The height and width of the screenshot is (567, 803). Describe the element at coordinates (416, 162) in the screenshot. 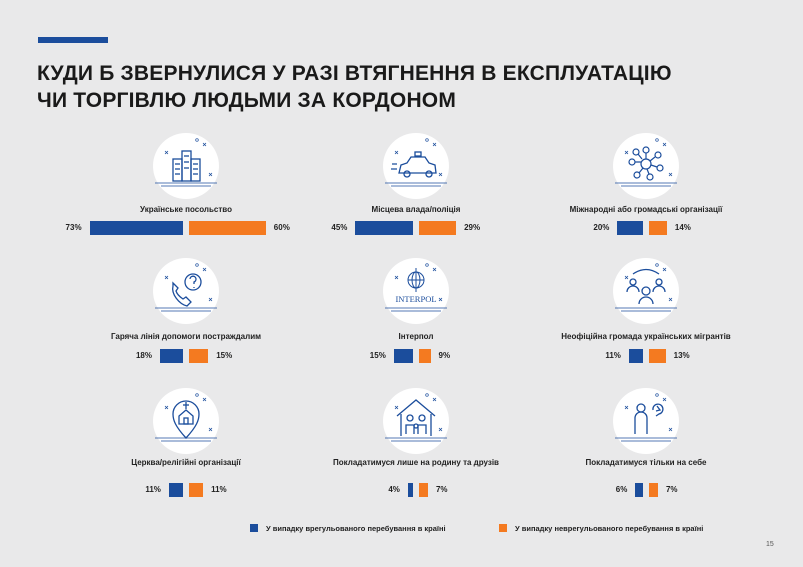

I see `police-car-icon` at that location.